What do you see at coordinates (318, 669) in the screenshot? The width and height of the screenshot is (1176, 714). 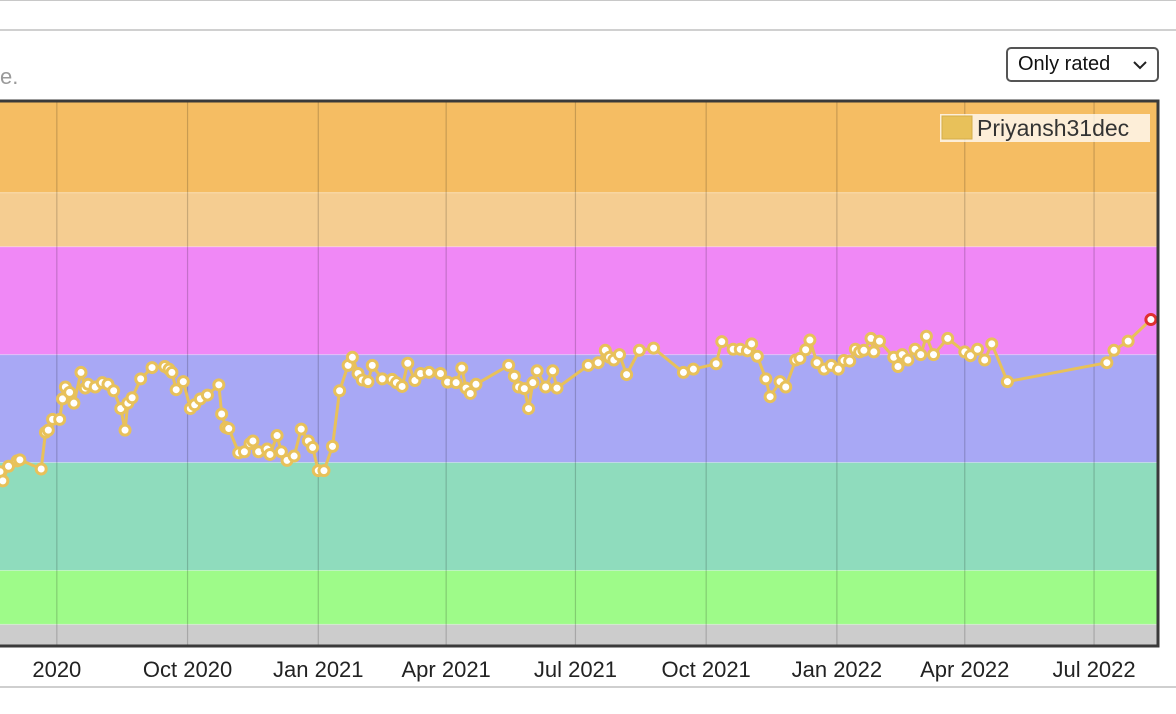 I see `x-tick-label: Jan 2021` at bounding box center [318, 669].